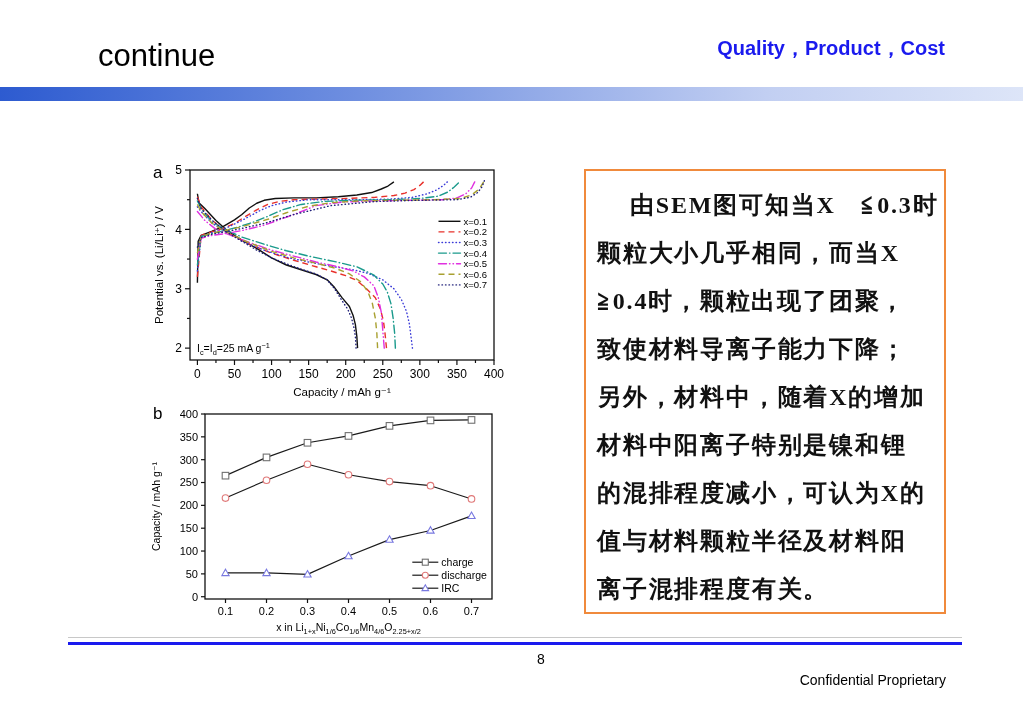  I want to click on legend-label: x=0.2, so click(475, 232).